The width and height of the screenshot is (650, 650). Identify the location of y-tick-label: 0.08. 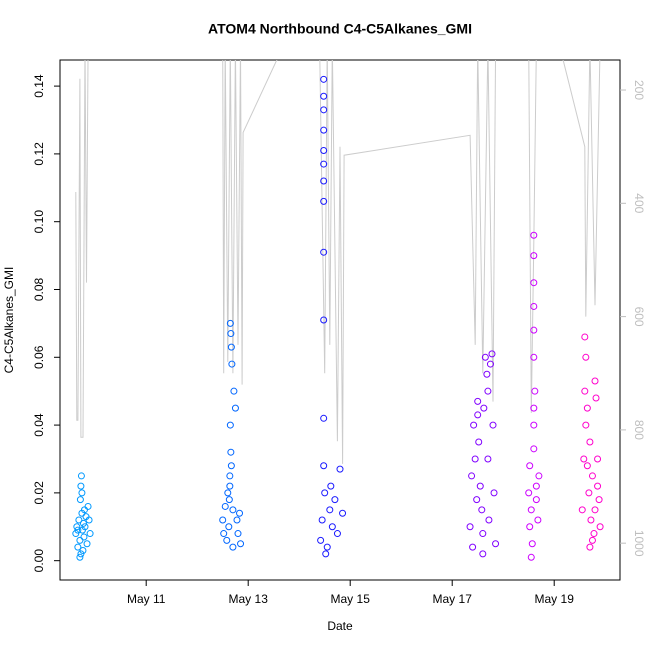
(39, 289).